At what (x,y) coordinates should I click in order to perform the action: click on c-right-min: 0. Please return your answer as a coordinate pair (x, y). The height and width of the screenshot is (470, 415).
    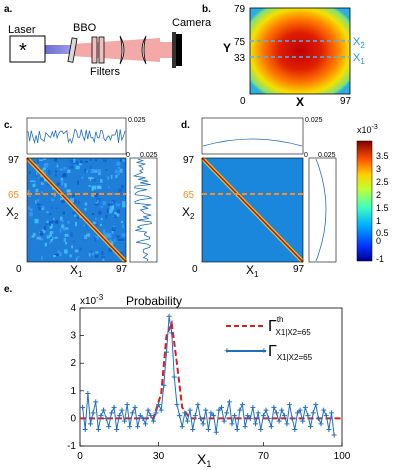
    Looking at the image, I should click on (128, 155).